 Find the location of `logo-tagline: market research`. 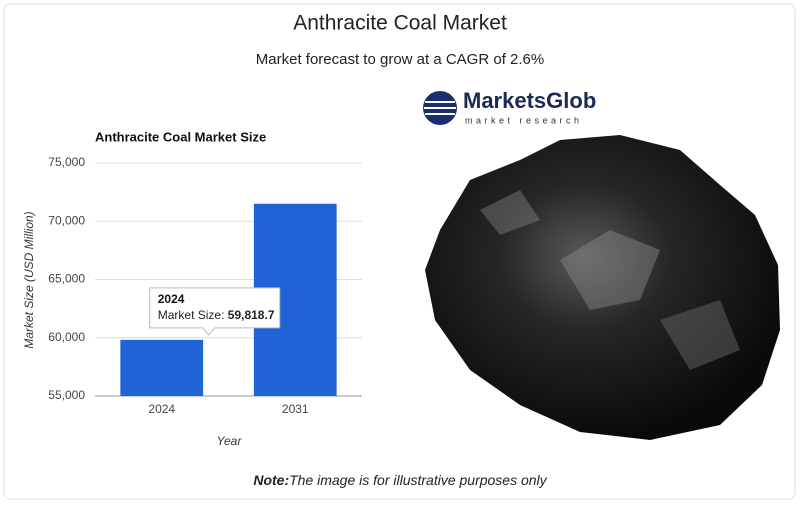

logo-tagline: market research is located at coordinates (524, 120).